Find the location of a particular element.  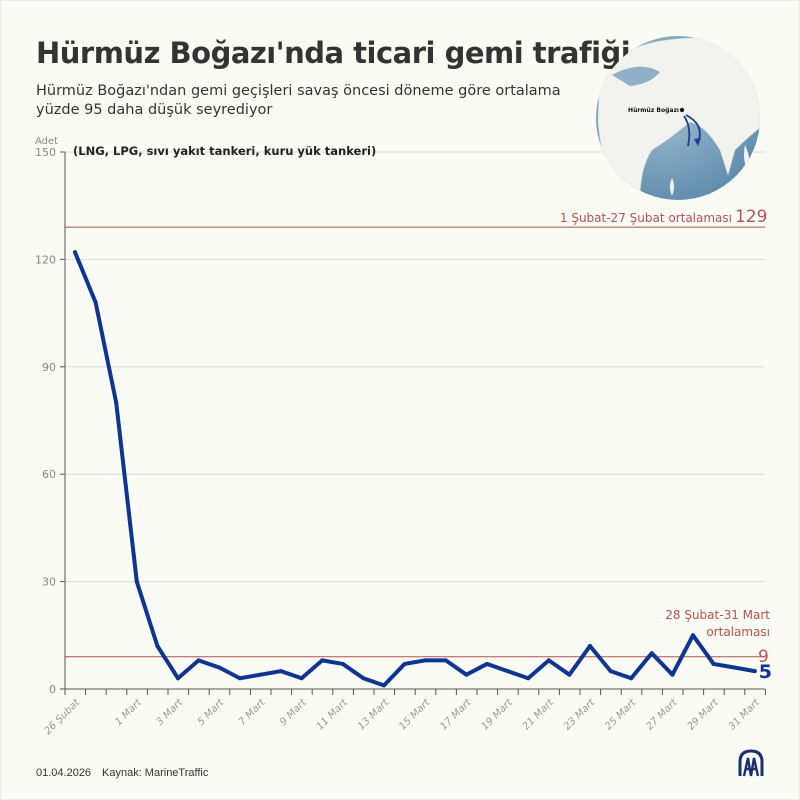

y-tick-label: 60 is located at coordinates (49, 474).